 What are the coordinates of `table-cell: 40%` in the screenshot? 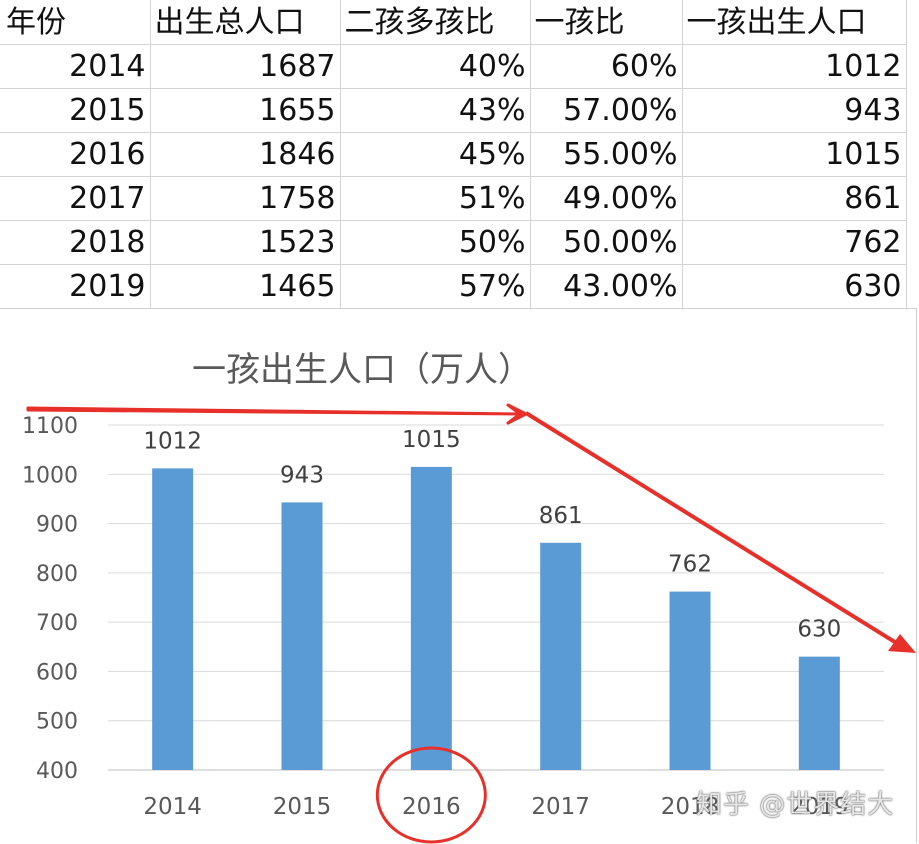 It's located at (435, 66).